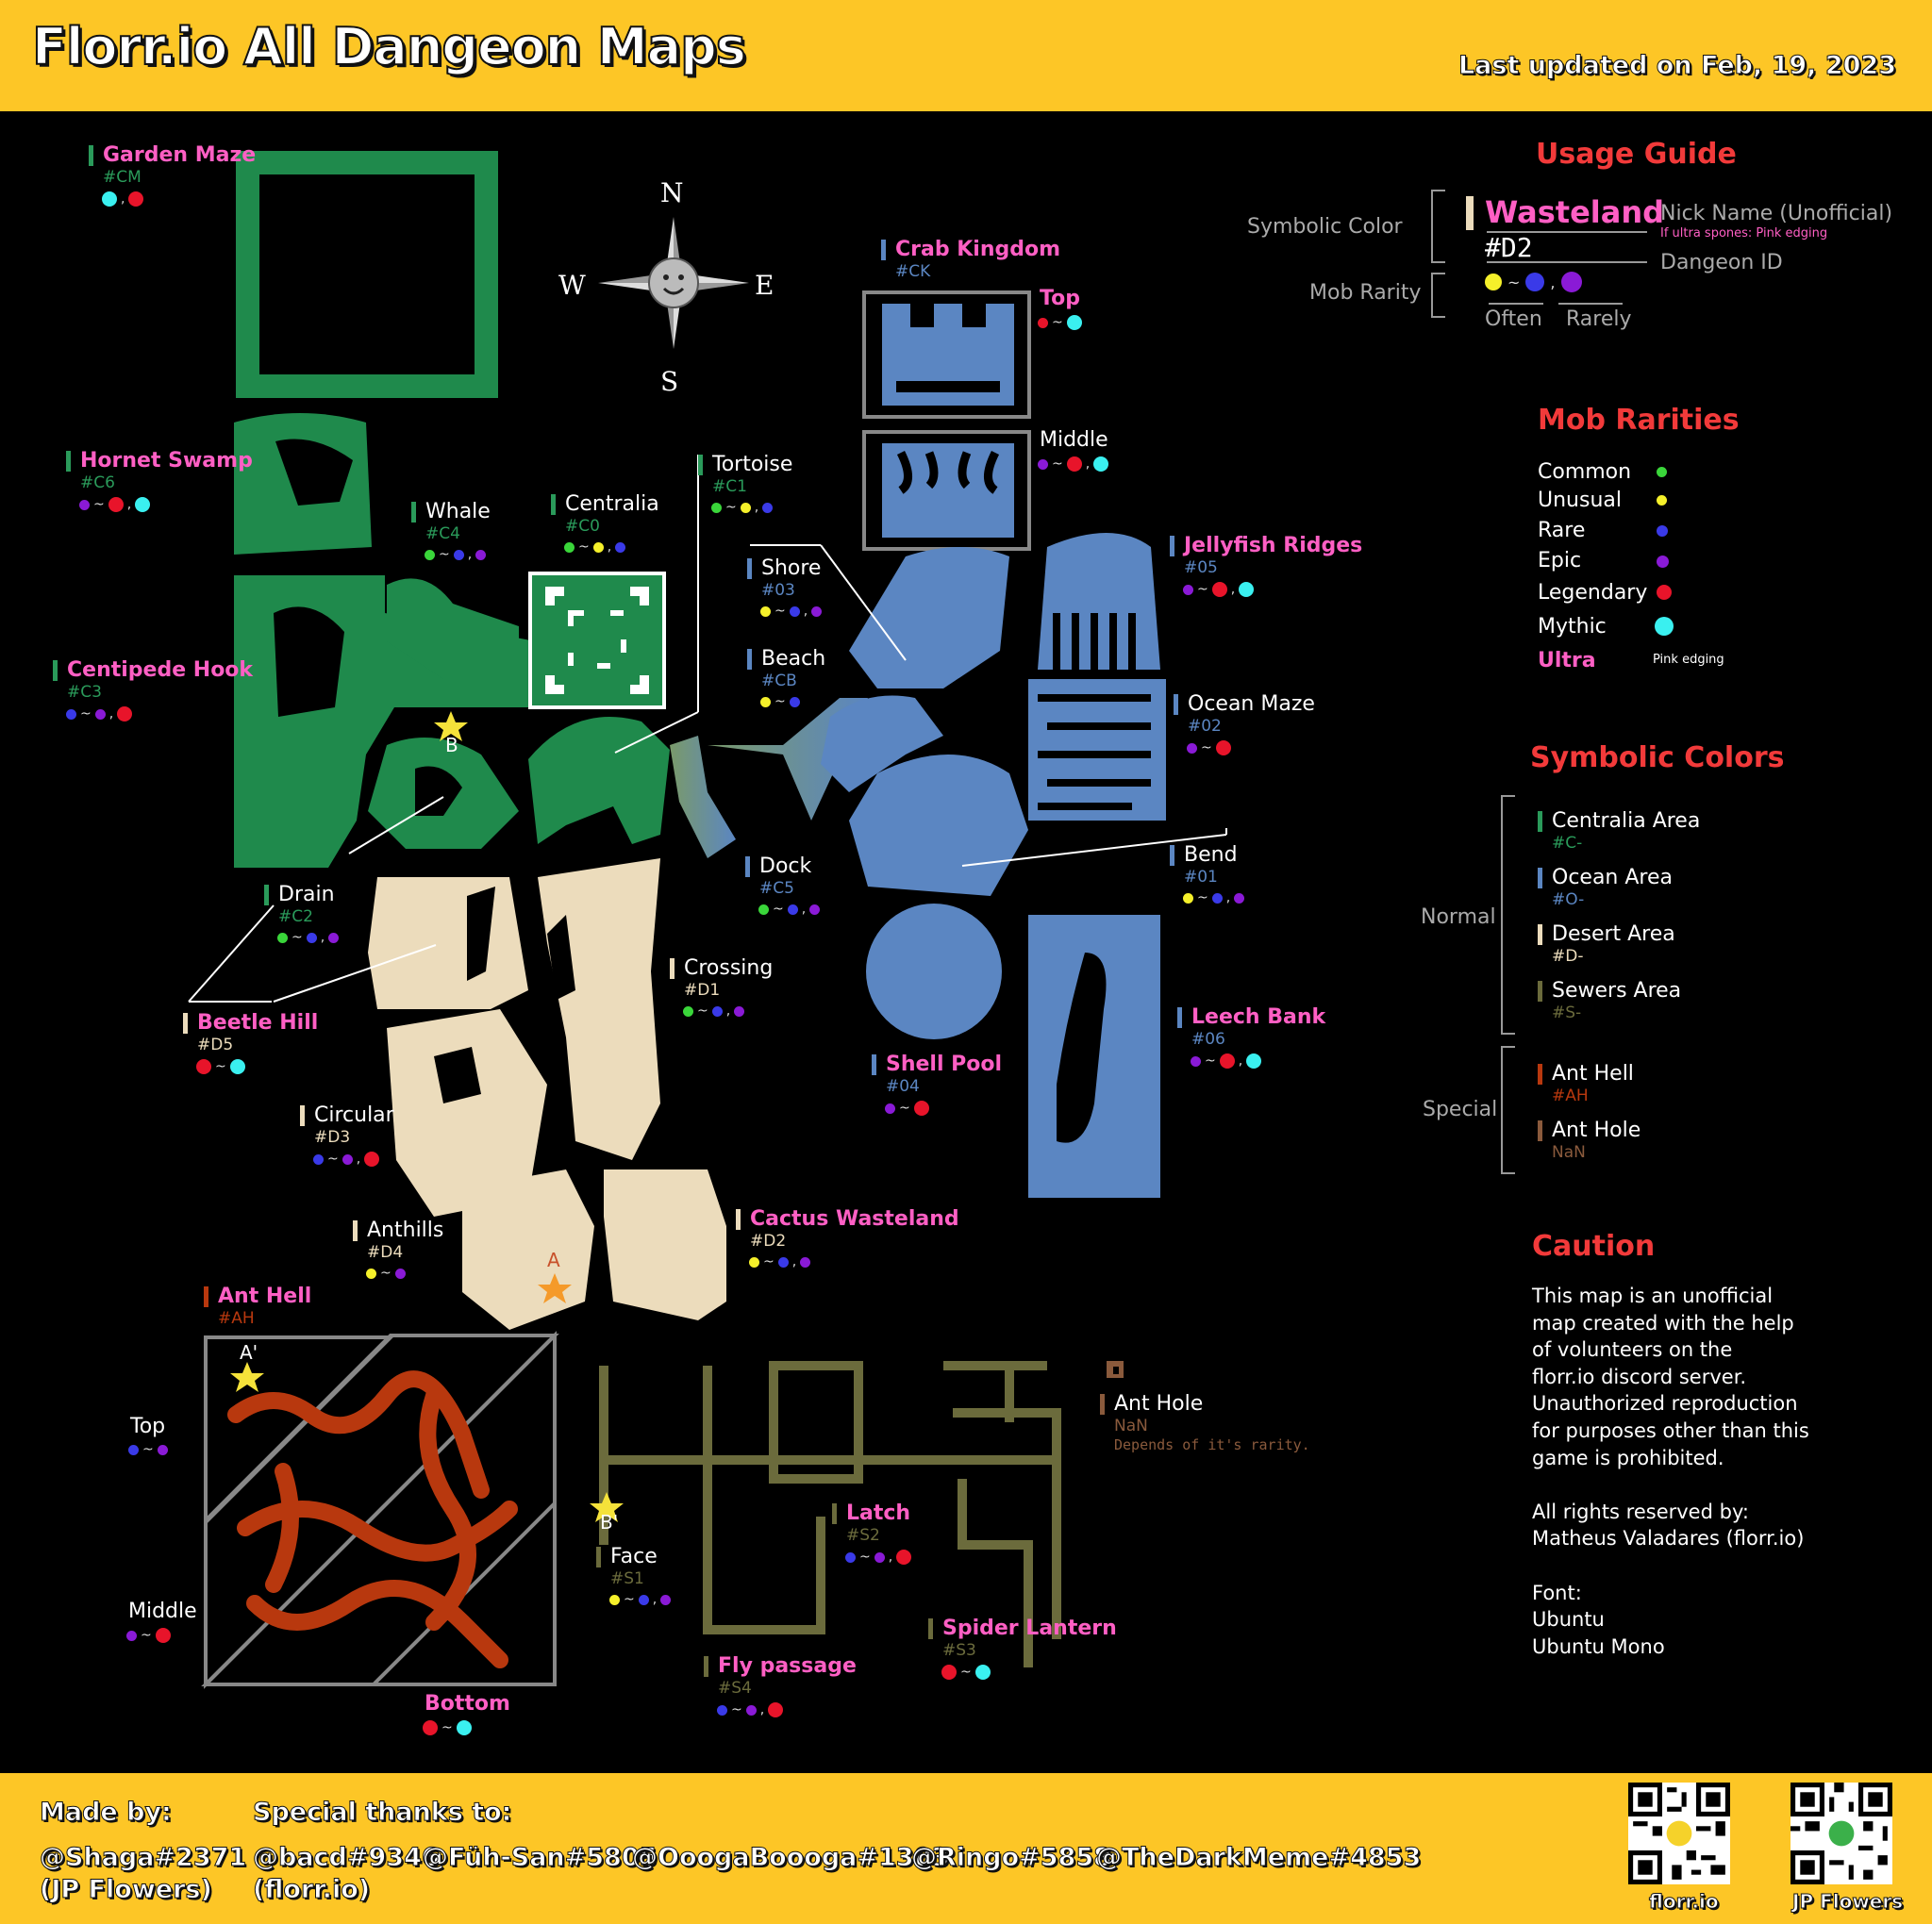 Image resolution: width=1932 pixels, height=1924 pixels. I want to click on last-updated: Last updated on Feb, 19, 2023, so click(1677, 66).